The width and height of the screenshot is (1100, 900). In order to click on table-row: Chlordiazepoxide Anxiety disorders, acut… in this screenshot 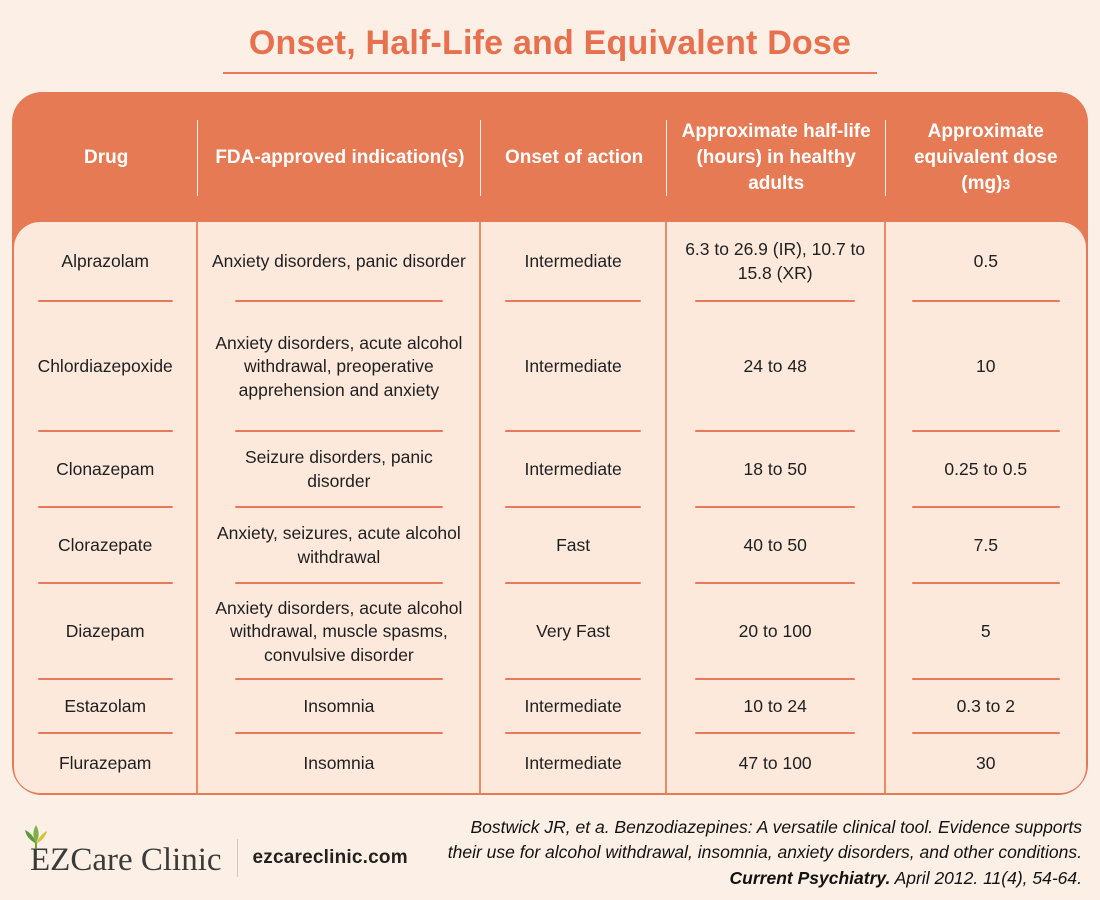, I will do `click(550, 367)`.